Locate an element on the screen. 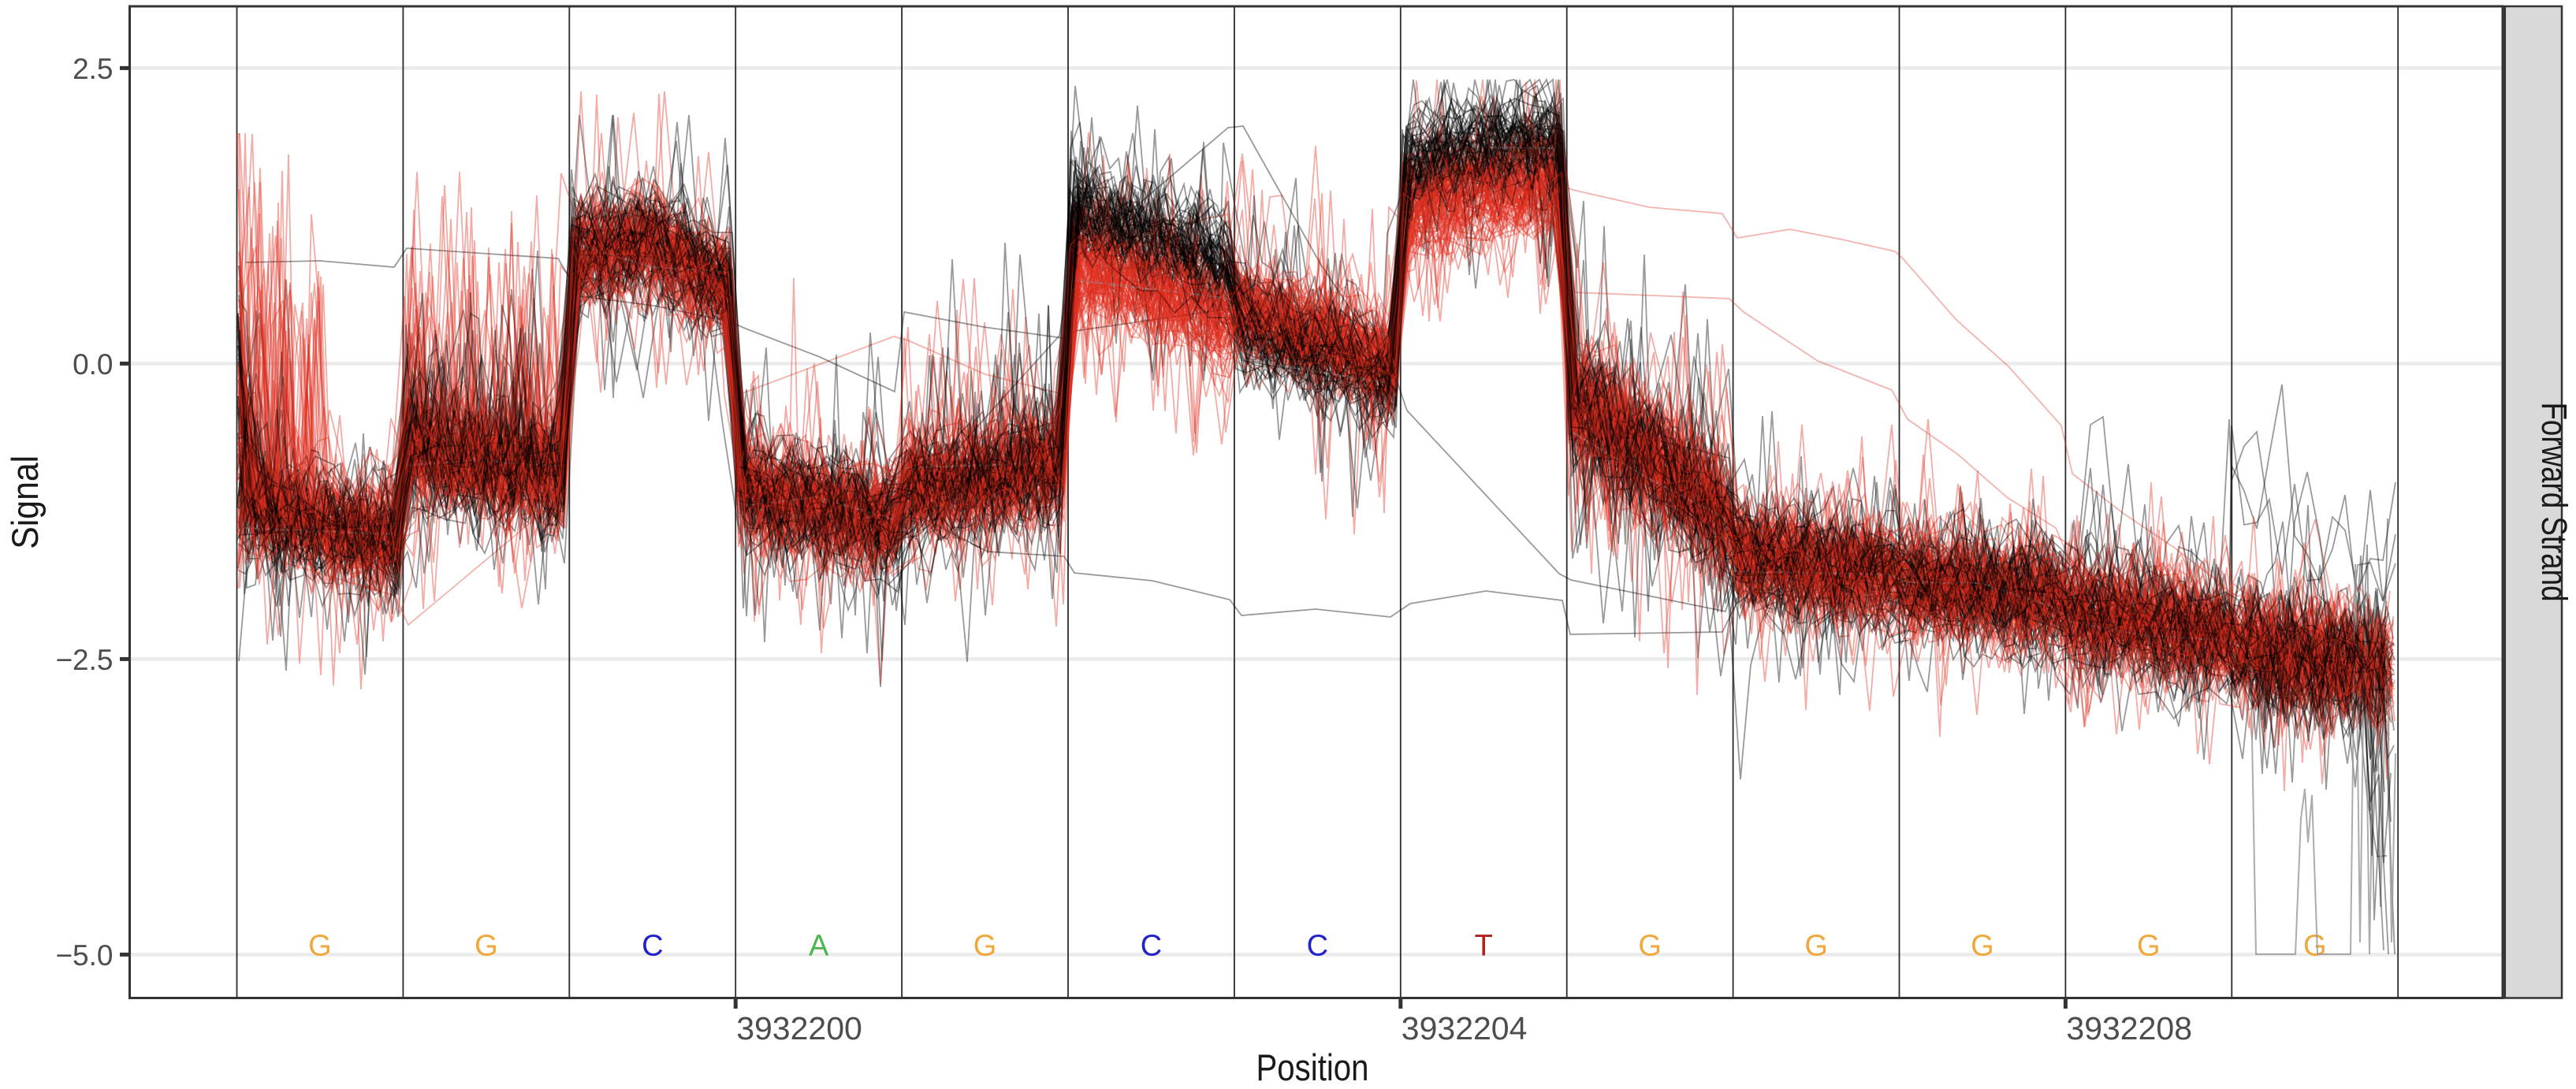  svg-text: 3932204 is located at coordinates (1465, 1028).